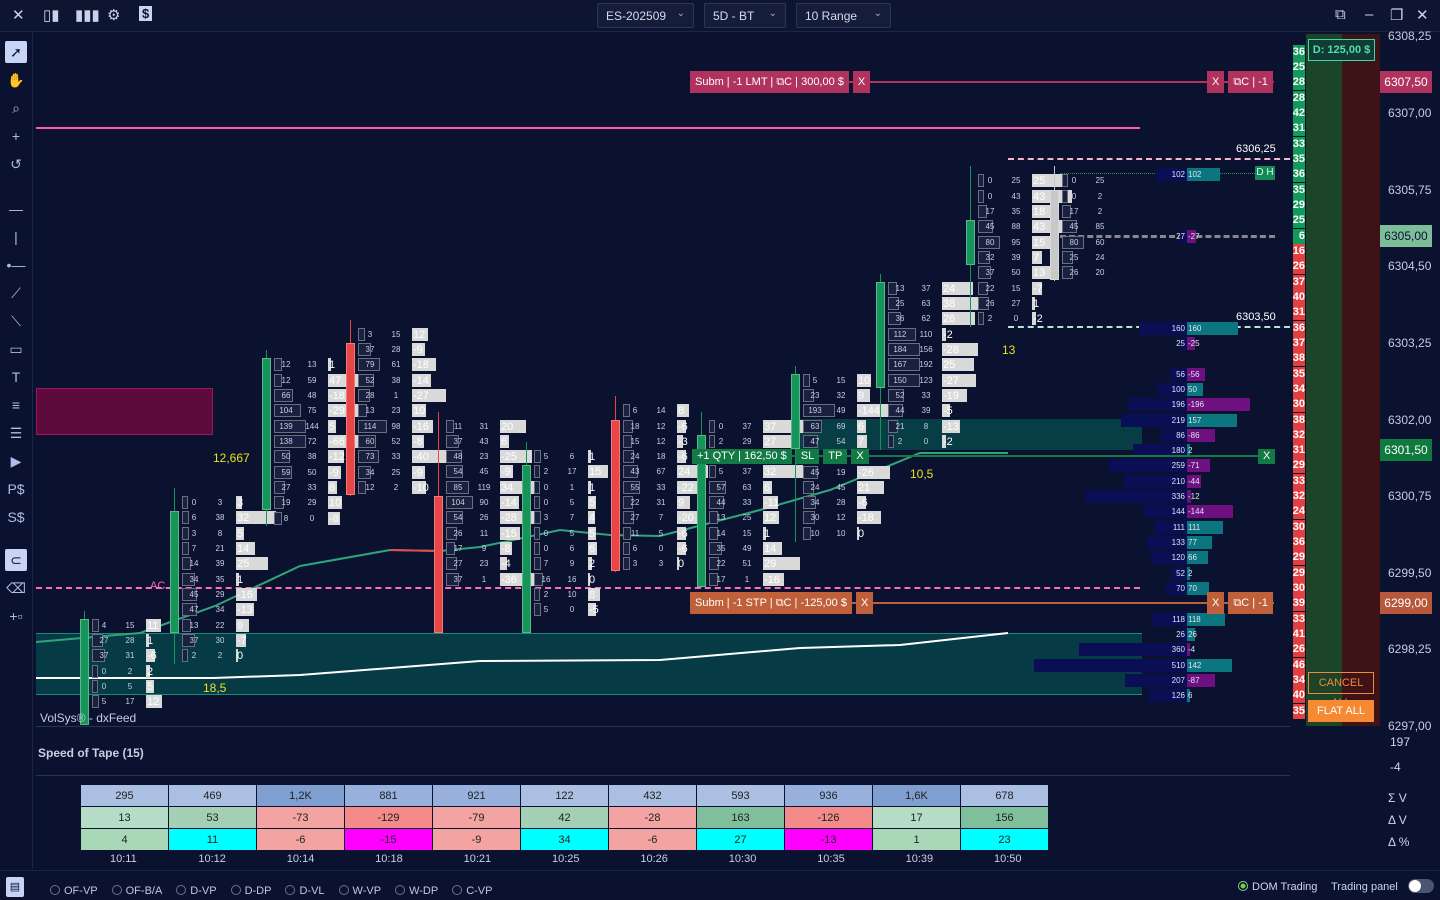 The image size is (1440, 900). I want to click on dom-trading-radio: DOM Trading, so click(1277, 887).